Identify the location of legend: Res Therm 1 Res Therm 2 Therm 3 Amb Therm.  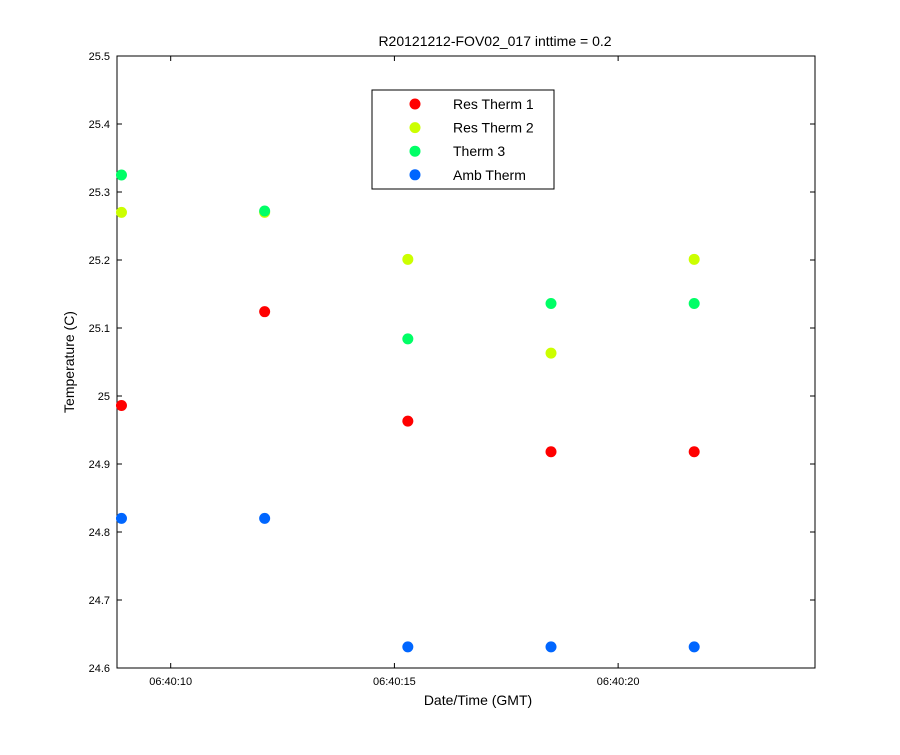
(463, 139).